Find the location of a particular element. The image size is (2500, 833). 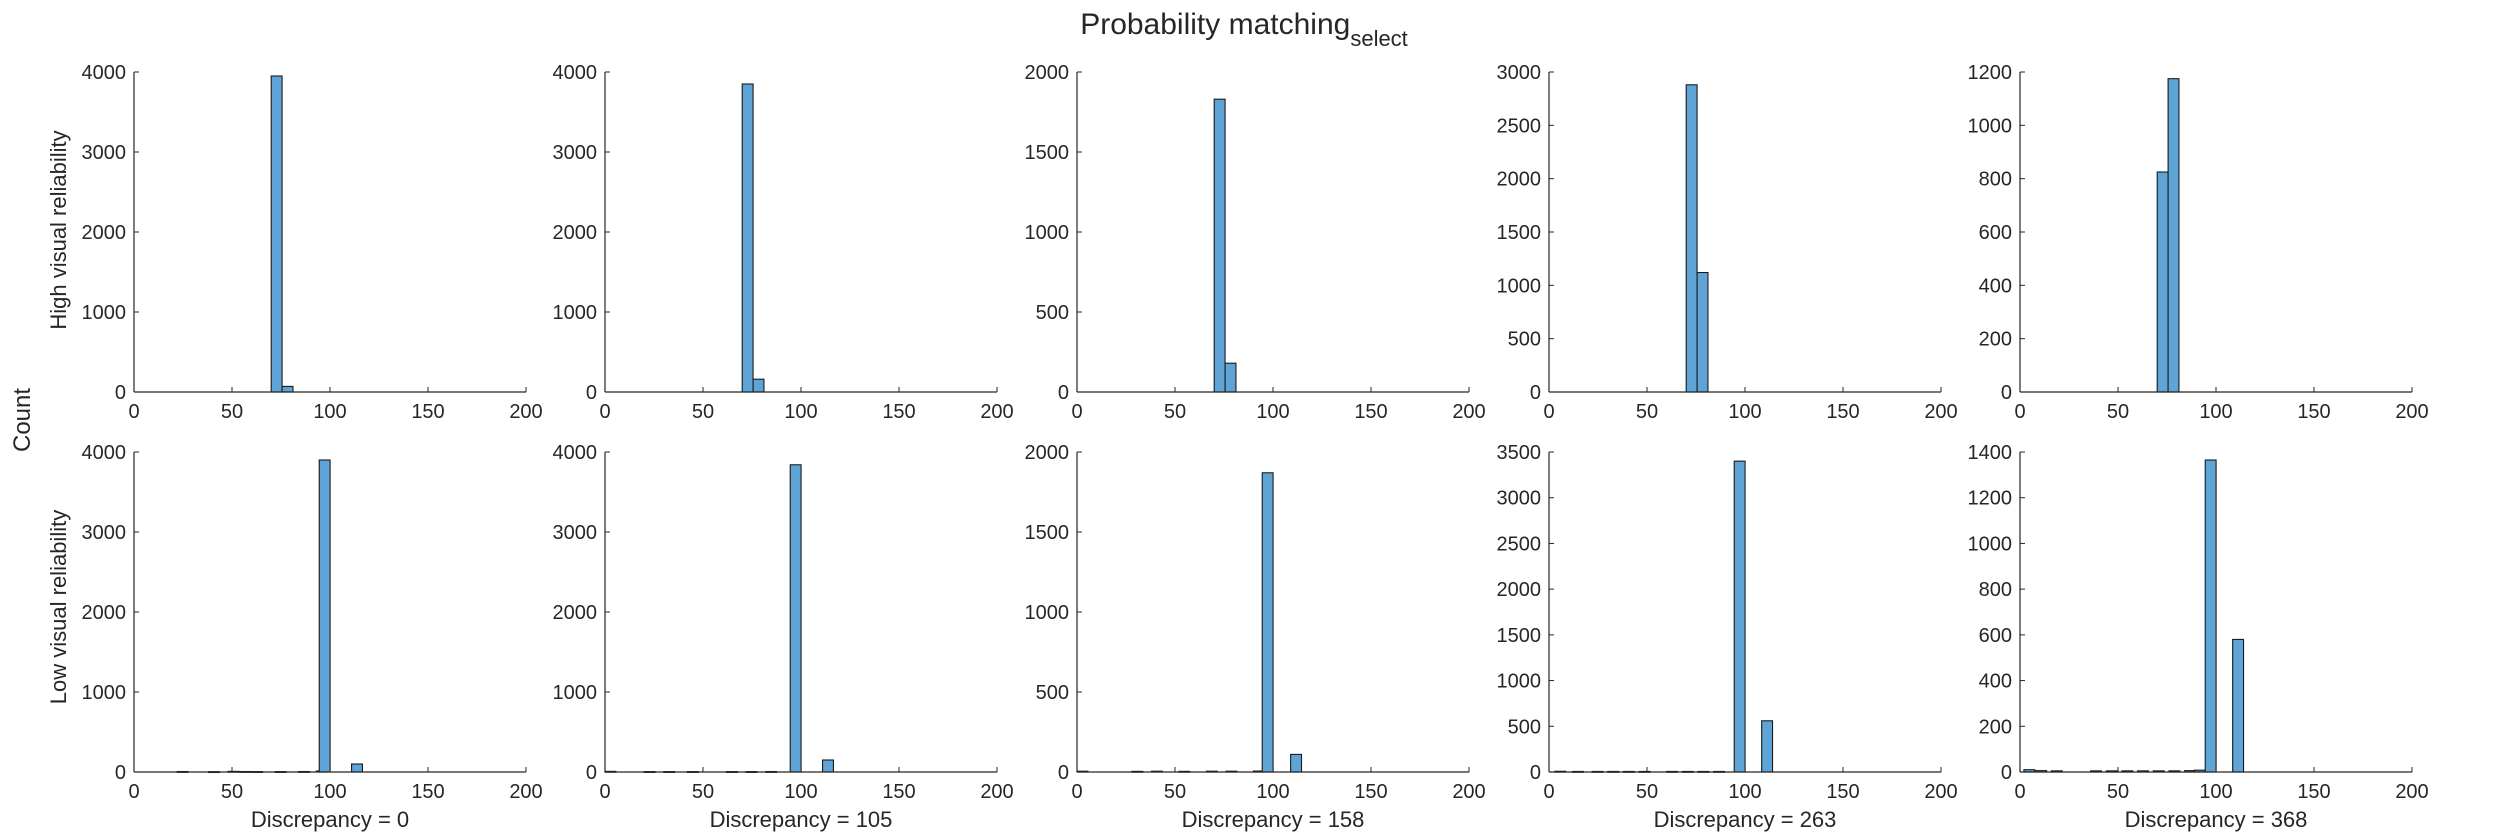

y-tick-label: 1200 is located at coordinates (1990, 73).